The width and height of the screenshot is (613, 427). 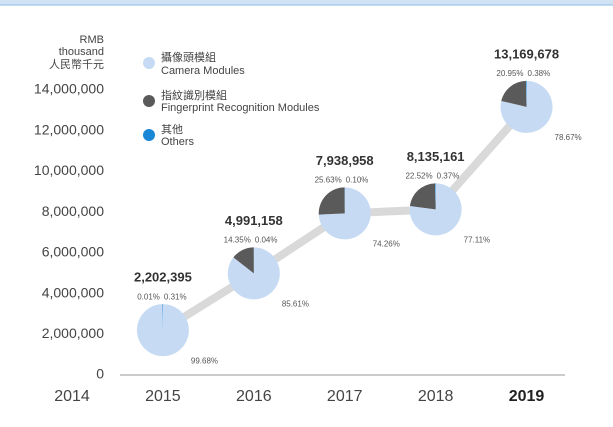 What do you see at coordinates (73, 333) in the screenshot?
I see `y-tick-label: 2,000,000` at bounding box center [73, 333].